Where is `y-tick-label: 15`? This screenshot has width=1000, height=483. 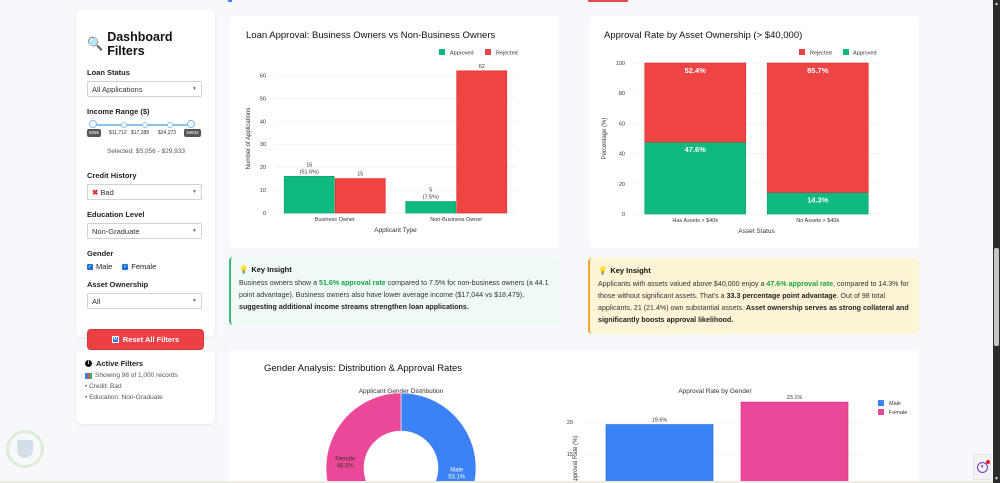
y-tick-label: 15 is located at coordinates (570, 455).